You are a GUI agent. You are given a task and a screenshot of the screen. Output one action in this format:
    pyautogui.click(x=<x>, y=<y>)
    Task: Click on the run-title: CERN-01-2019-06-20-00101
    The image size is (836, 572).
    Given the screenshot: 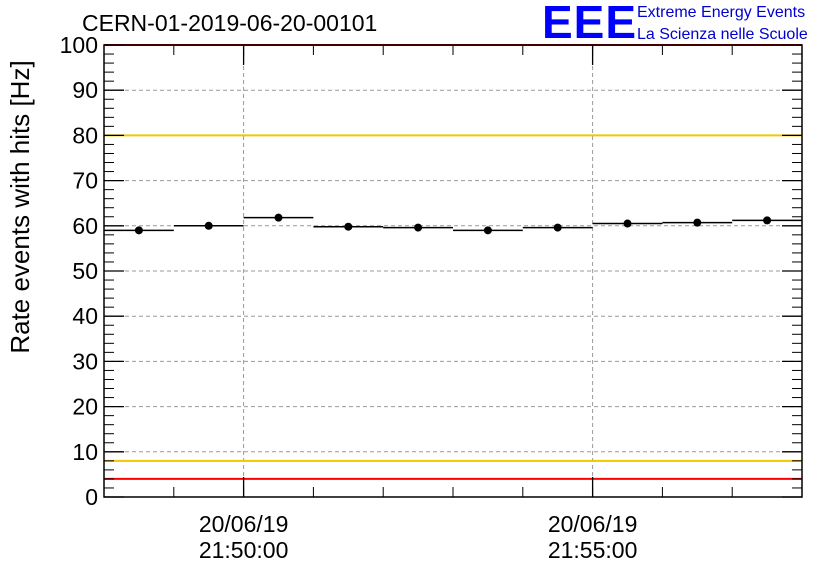 What is the action you would take?
    pyautogui.click(x=230, y=23)
    